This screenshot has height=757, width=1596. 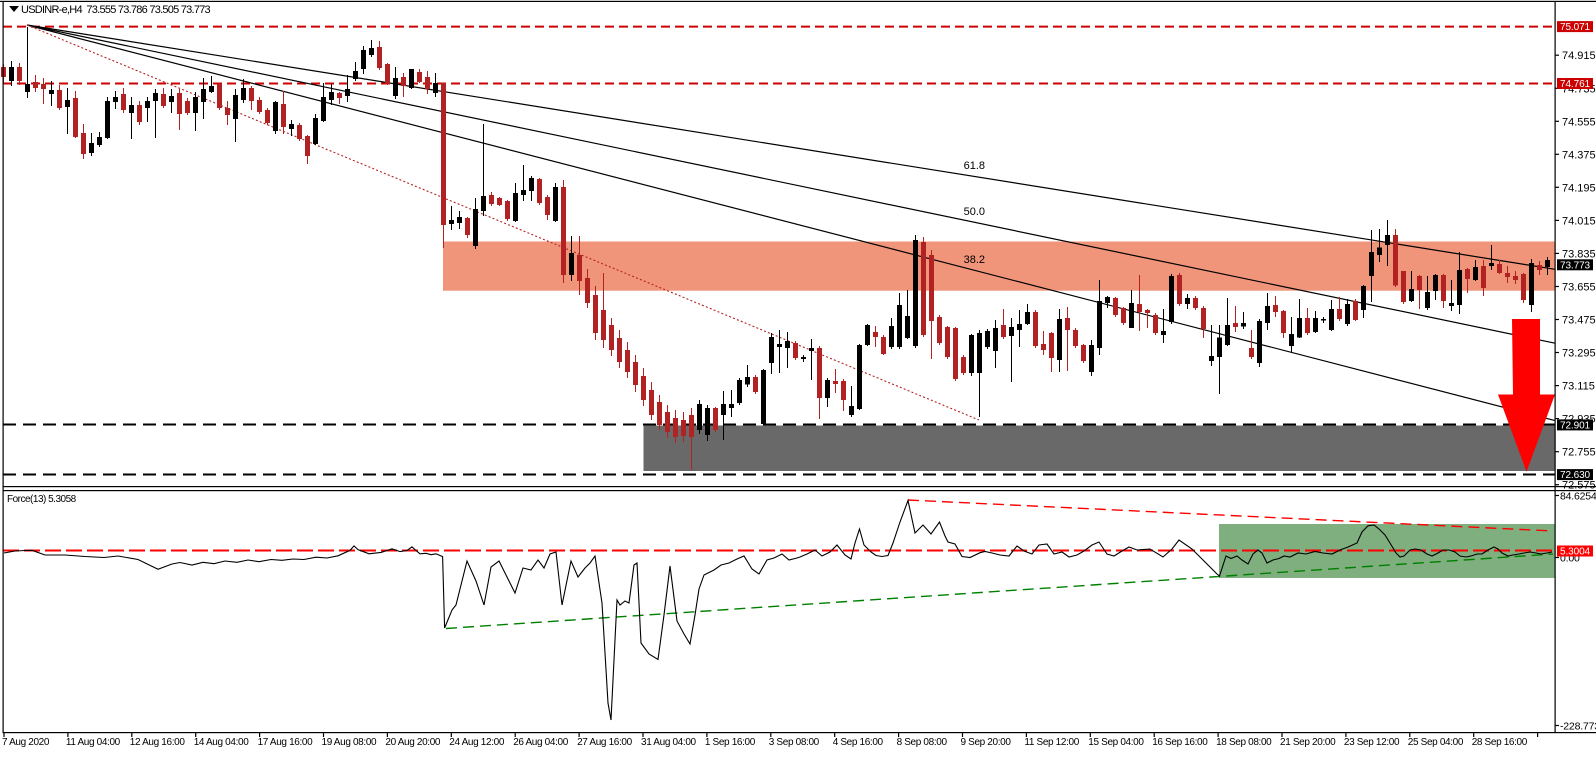 I want to click on svg-text: 18 Sep 08:00, so click(x=1244, y=742).